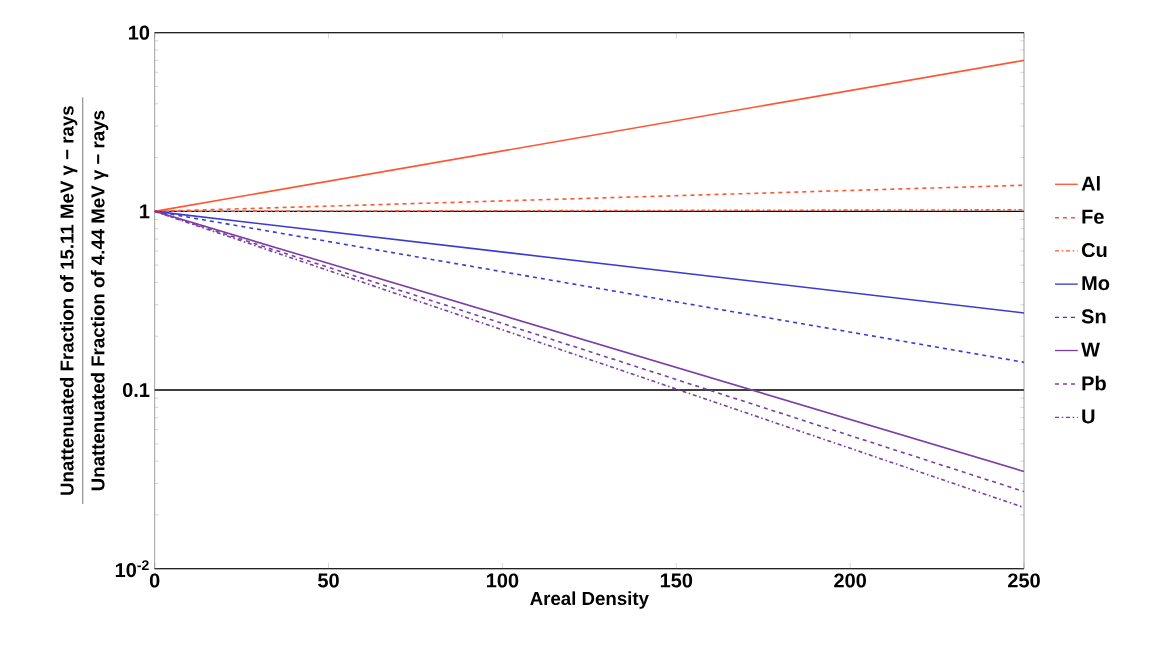  What do you see at coordinates (145, 211) in the screenshot?
I see `y-tick-label: 1` at bounding box center [145, 211].